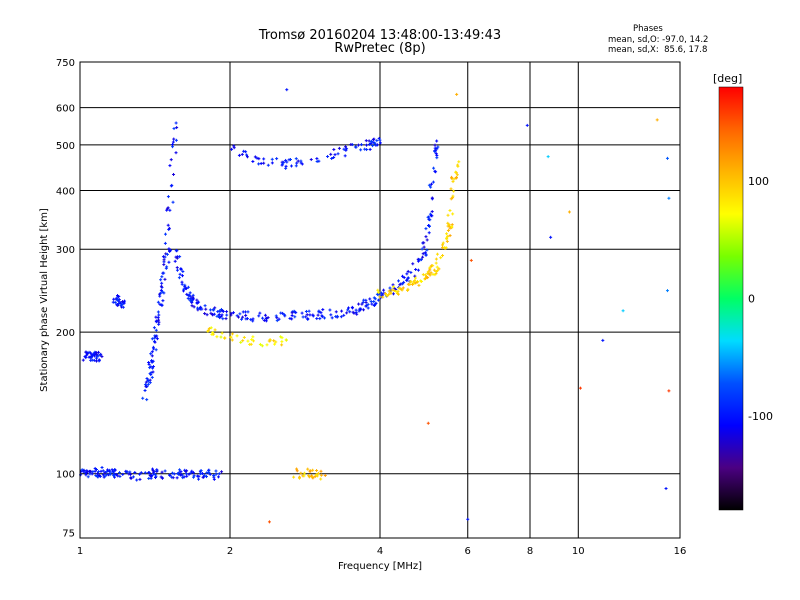 The image size is (800, 600). What do you see at coordinates (751, 299) in the screenshot?
I see `colorbar-tick-label: 0` at bounding box center [751, 299].